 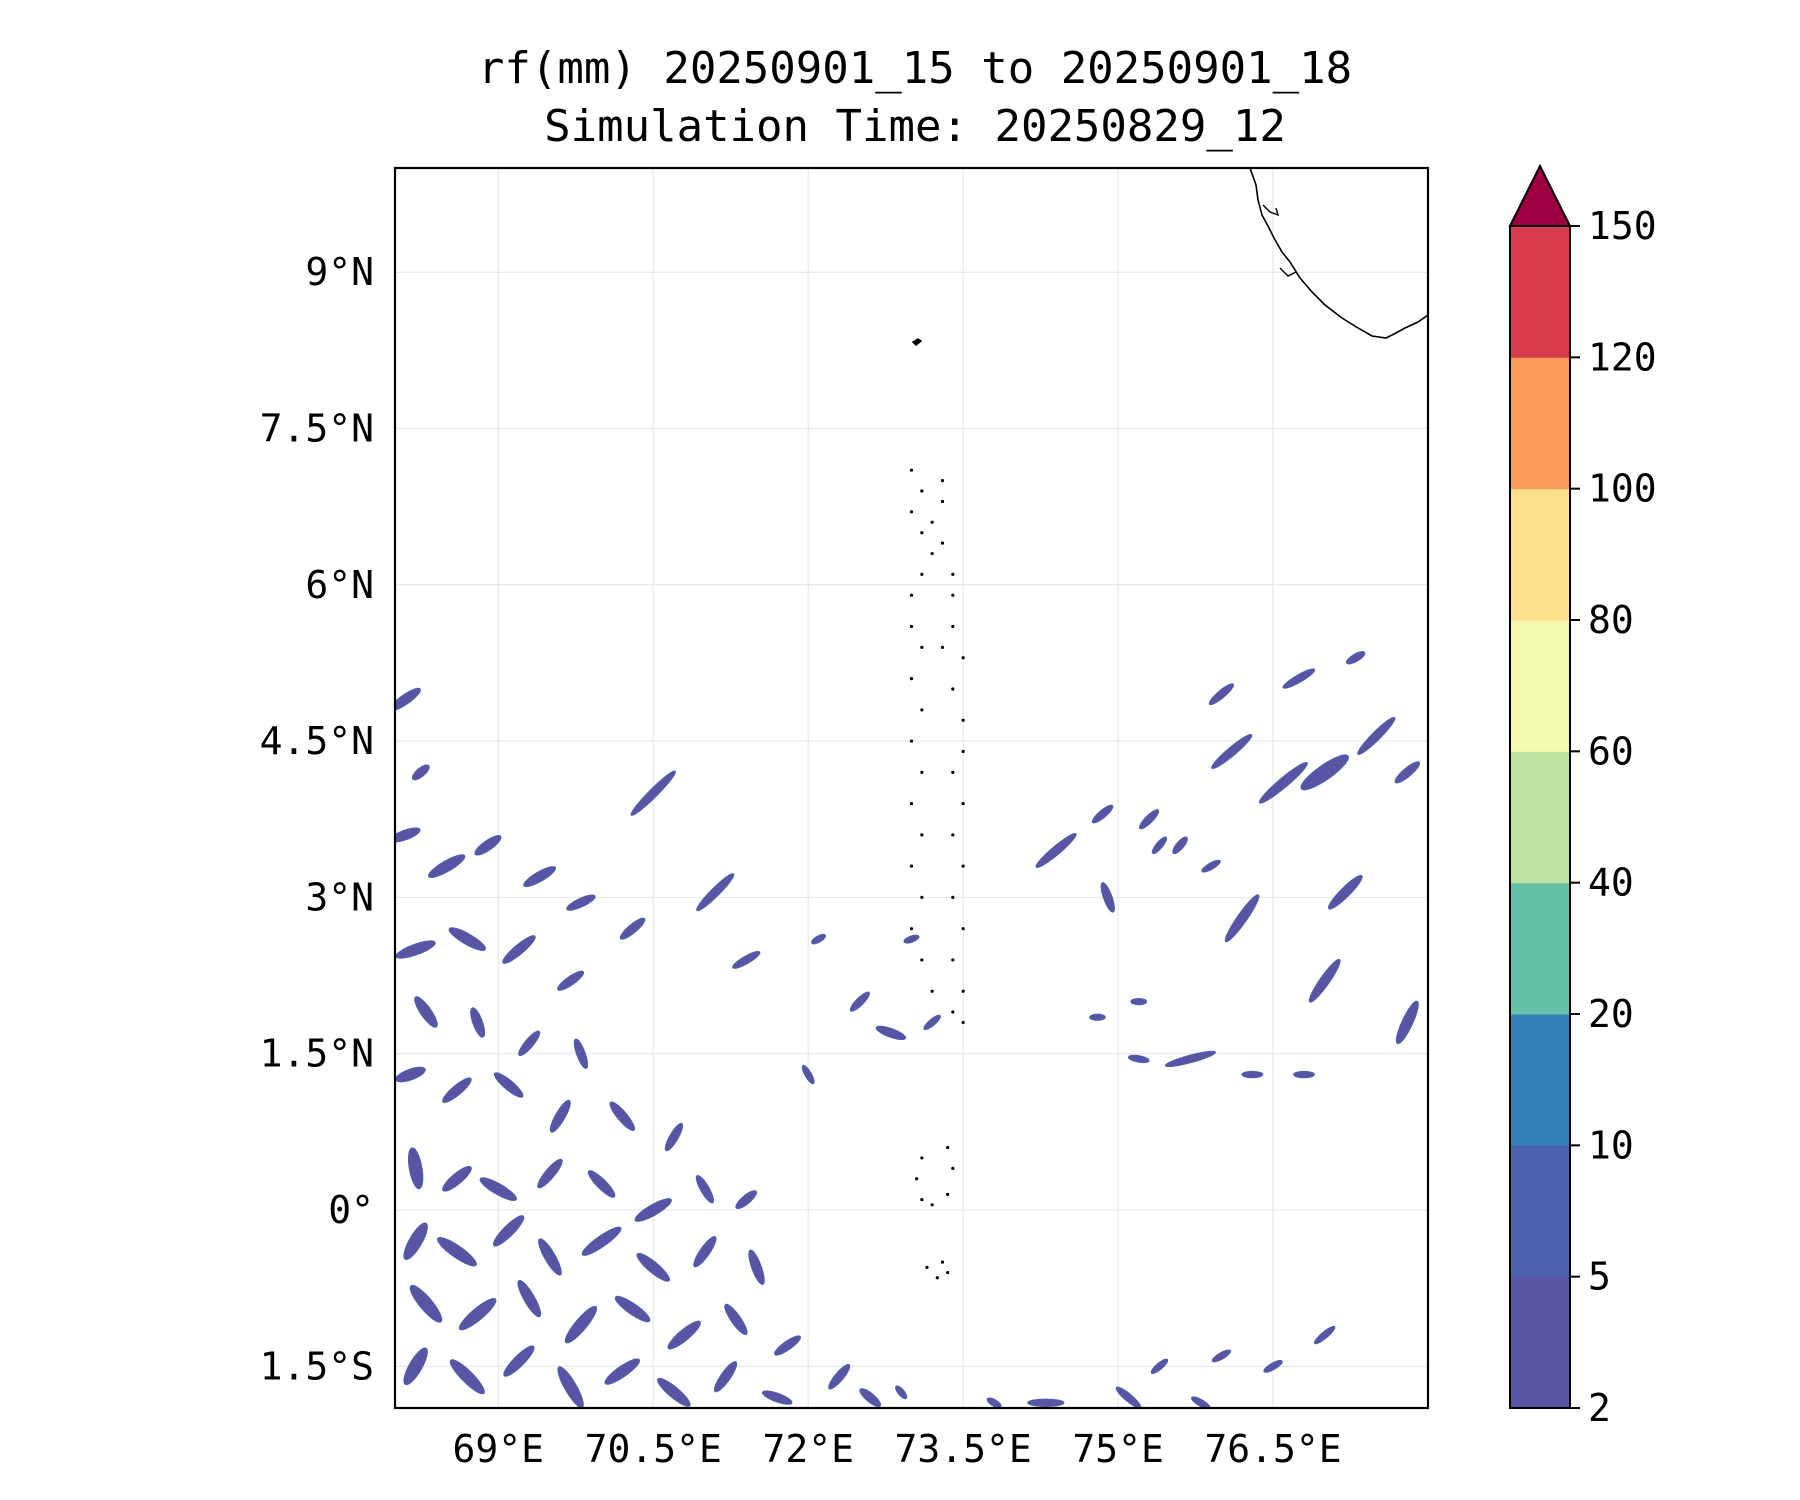 What do you see at coordinates (915, 68) in the screenshot?
I see `title-line-1: rf(mm) 20250901_15 to 20250901_18` at bounding box center [915, 68].